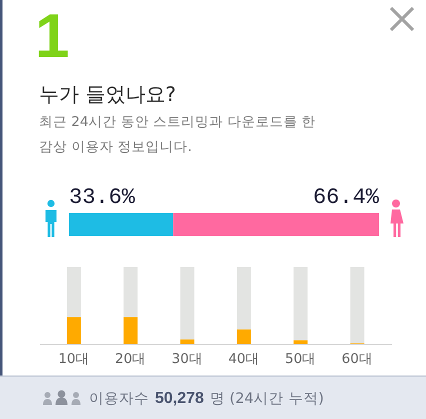 Image resolution: width=426 pixels, height=419 pixels. I want to click on x-tick-label: 20대, so click(130, 359).